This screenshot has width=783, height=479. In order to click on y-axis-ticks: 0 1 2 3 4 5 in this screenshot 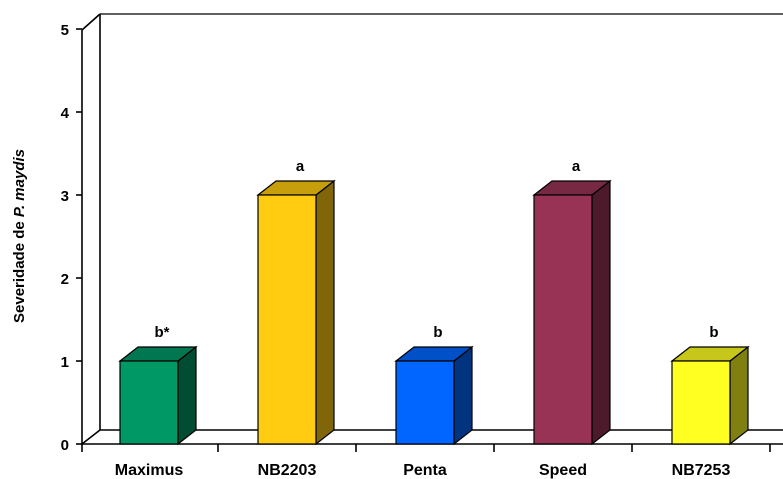, I will do `click(71, 238)`.